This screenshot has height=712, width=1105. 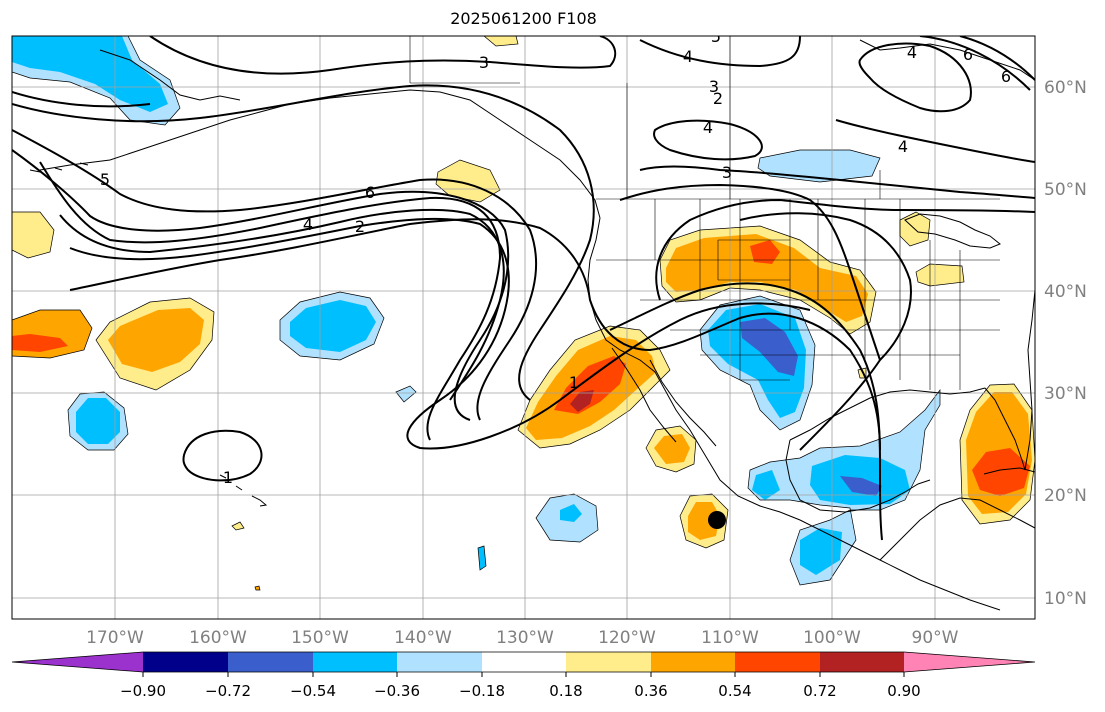 I want to click on colorbar-under-triangle, so click(x=77, y=662).